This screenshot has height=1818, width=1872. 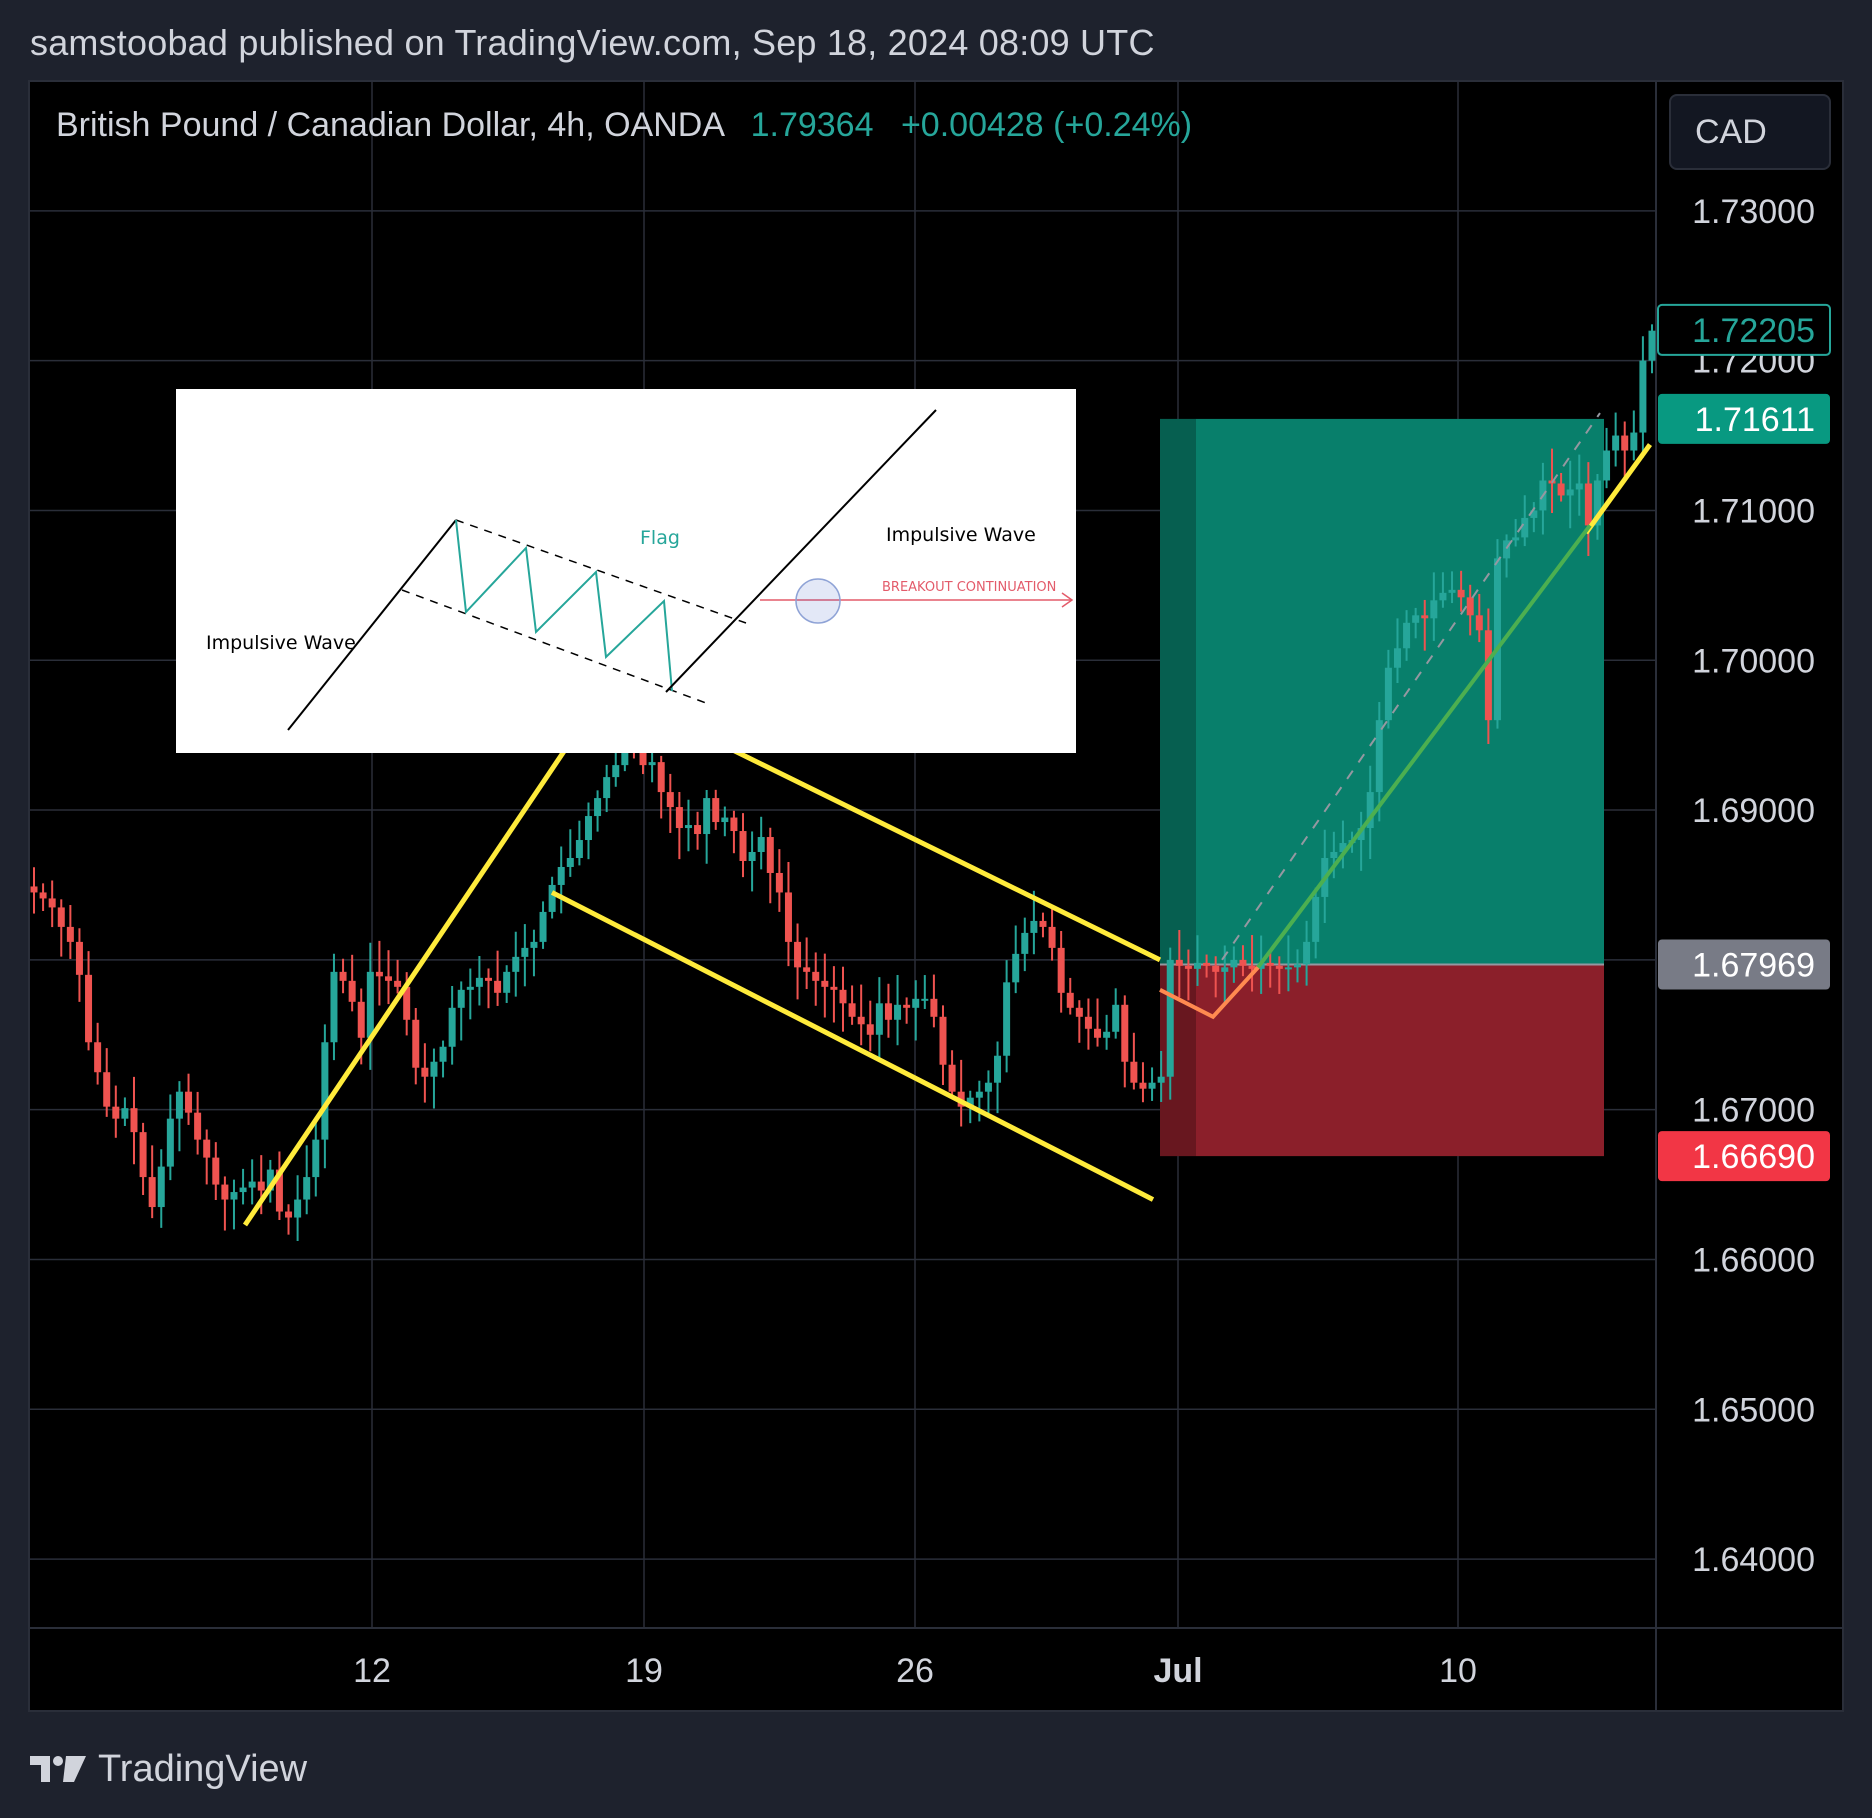 I want to click on price-label-box, so click(x=1744, y=329).